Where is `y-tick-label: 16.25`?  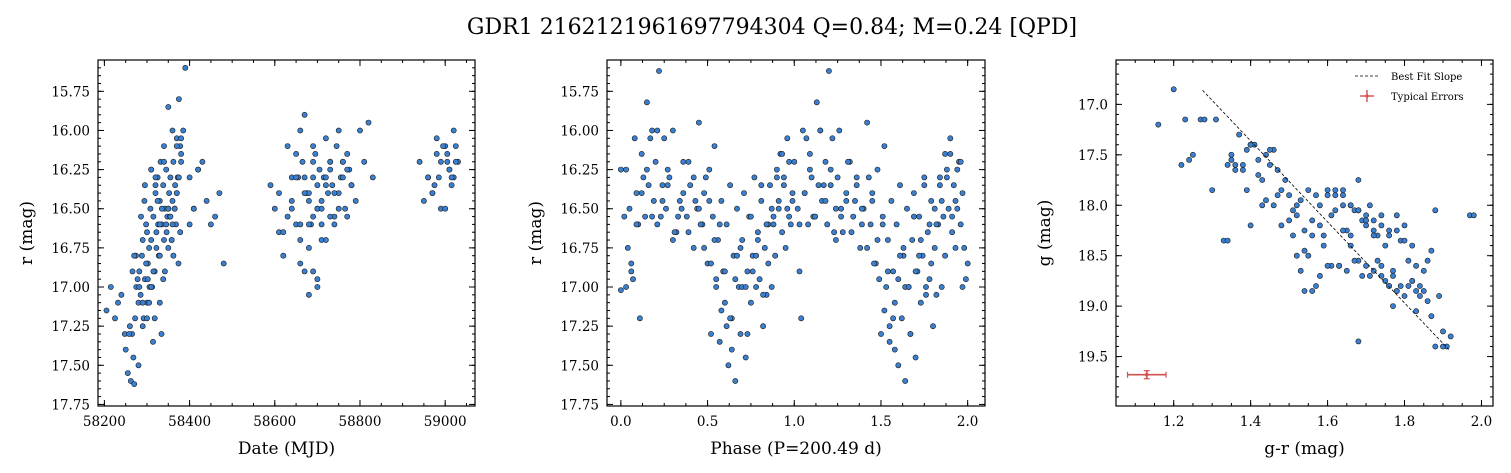 y-tick-label: 16.25 is located at coordinates (579, 171).